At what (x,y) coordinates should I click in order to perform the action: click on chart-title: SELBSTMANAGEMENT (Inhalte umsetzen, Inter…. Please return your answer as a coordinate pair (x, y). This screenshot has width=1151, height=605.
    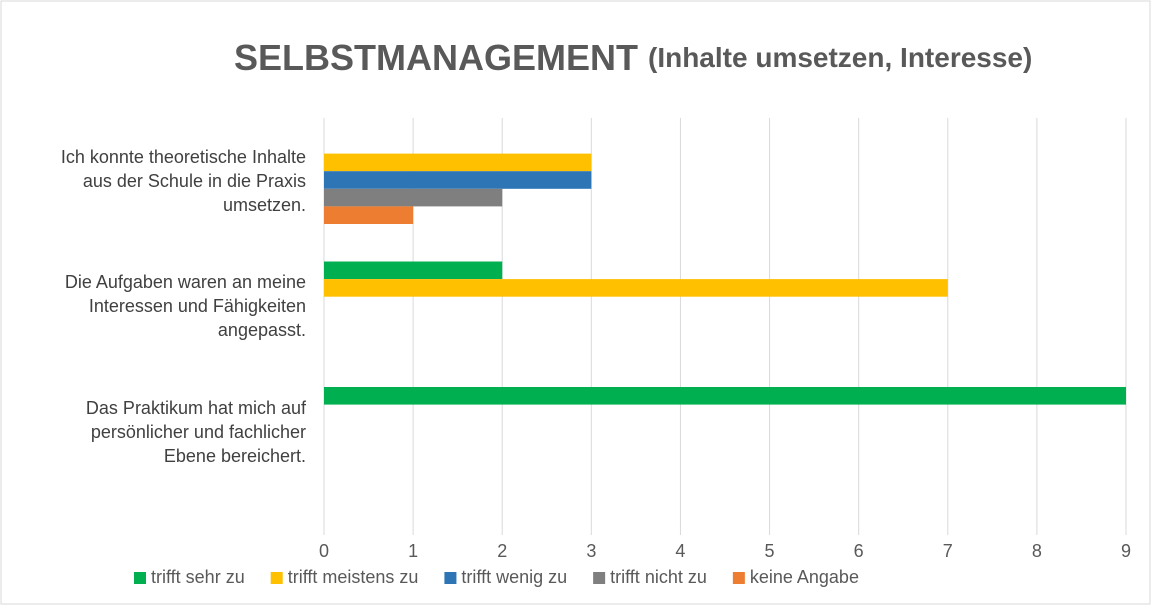
    Looking at the image, I should click on (633, 57).